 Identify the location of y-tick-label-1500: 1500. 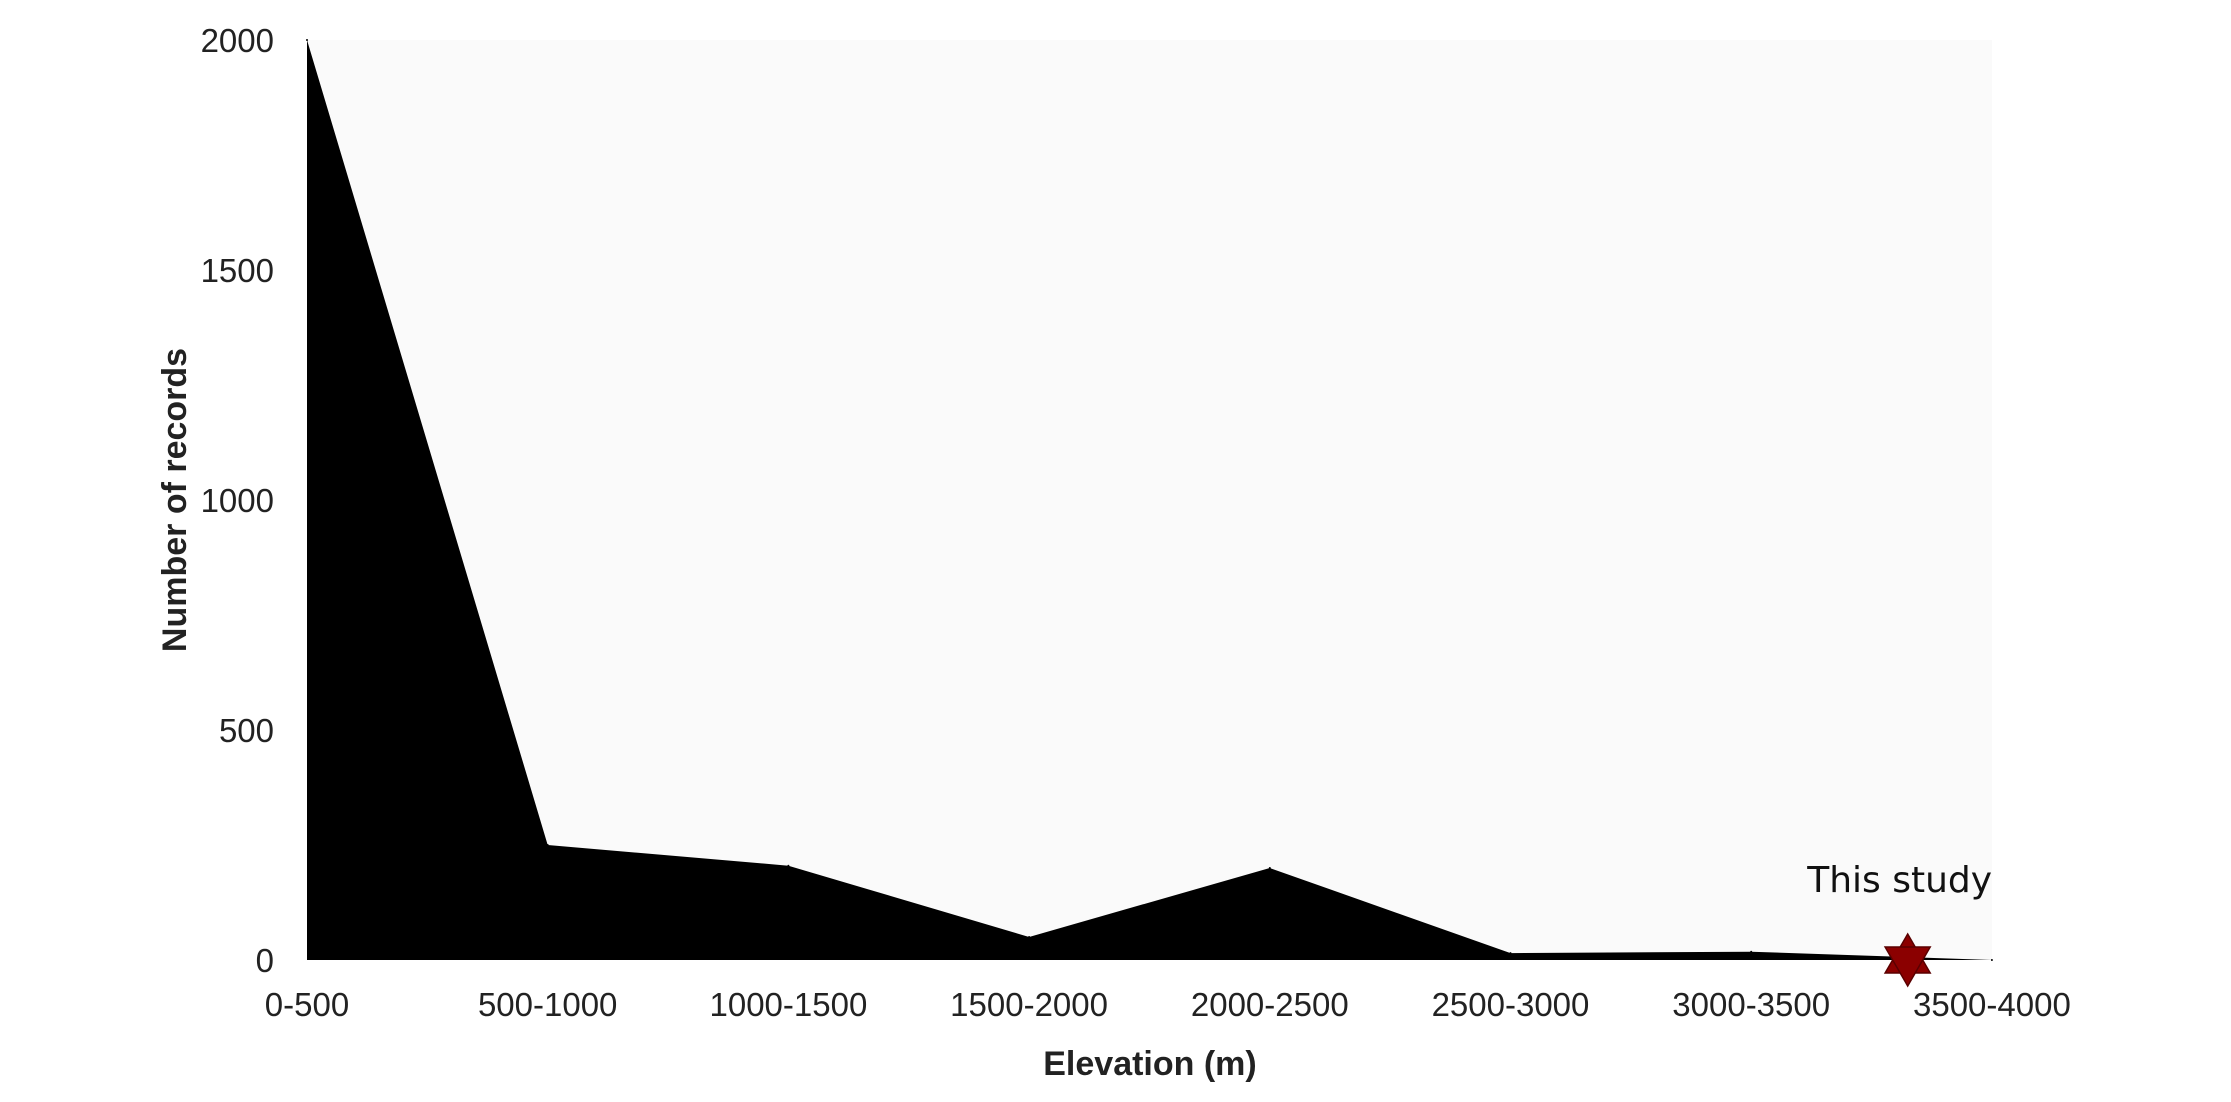
(237, 270).